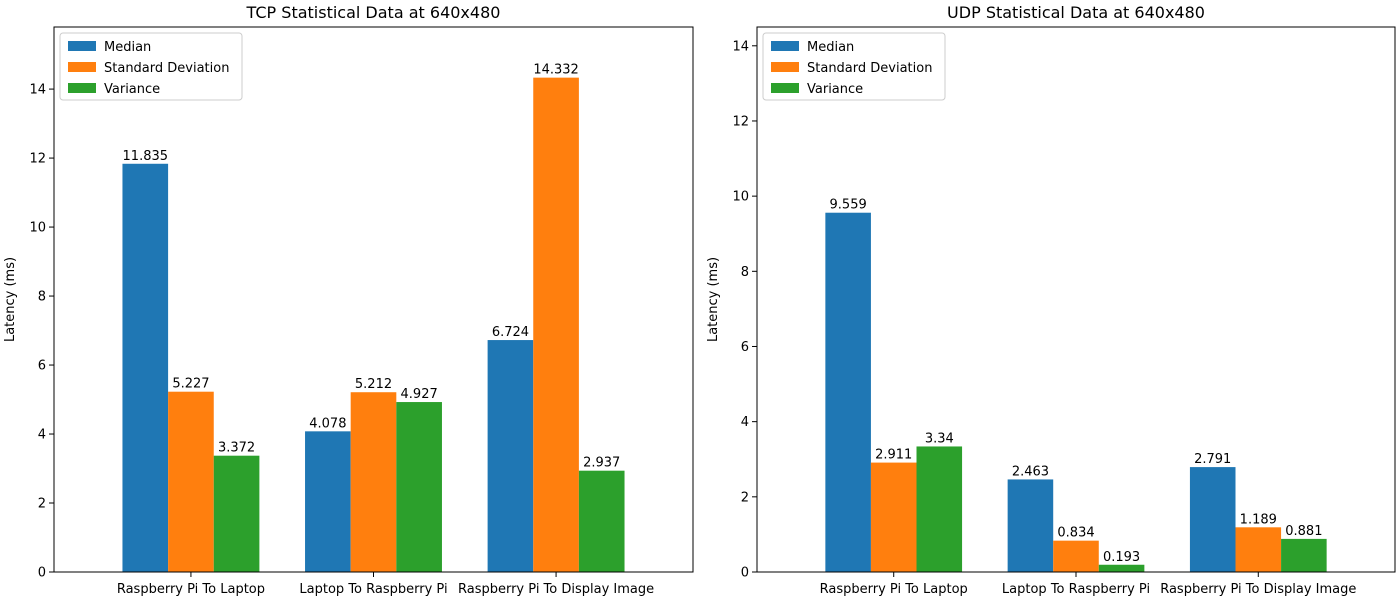 The image size is (1400, 600). What do you see at coordinates (848, 205) in the screenshot?
I see `data-label: 9.559` at bounding box center [848, 205].